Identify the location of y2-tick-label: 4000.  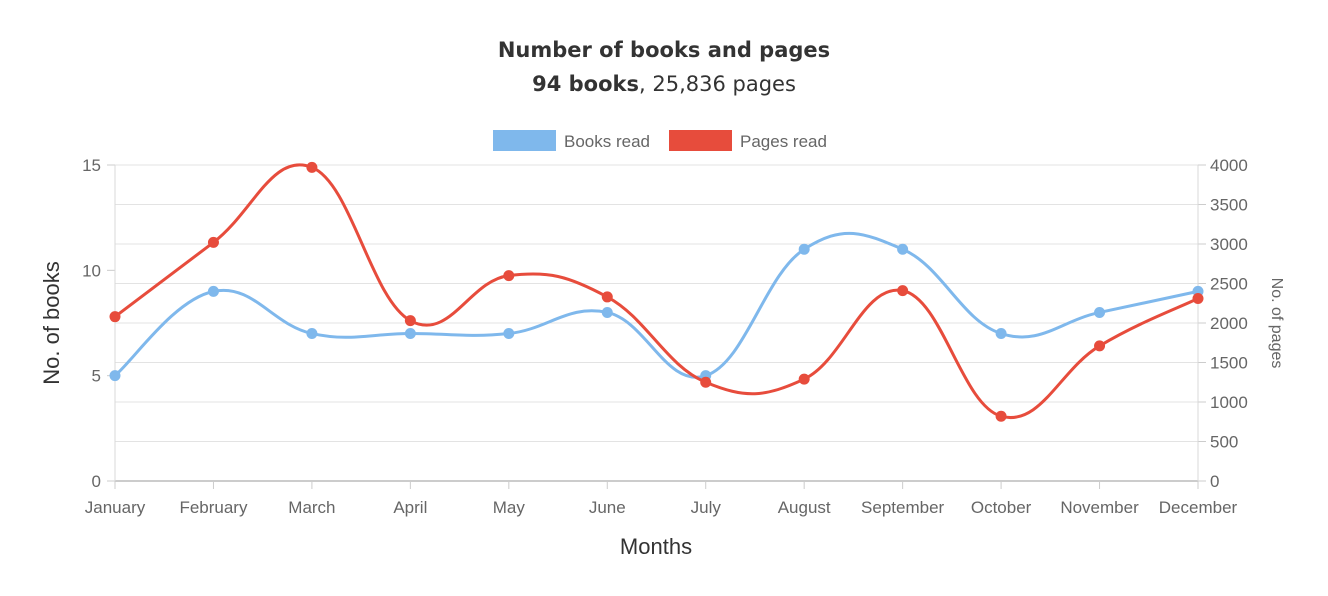
(1229, 165).